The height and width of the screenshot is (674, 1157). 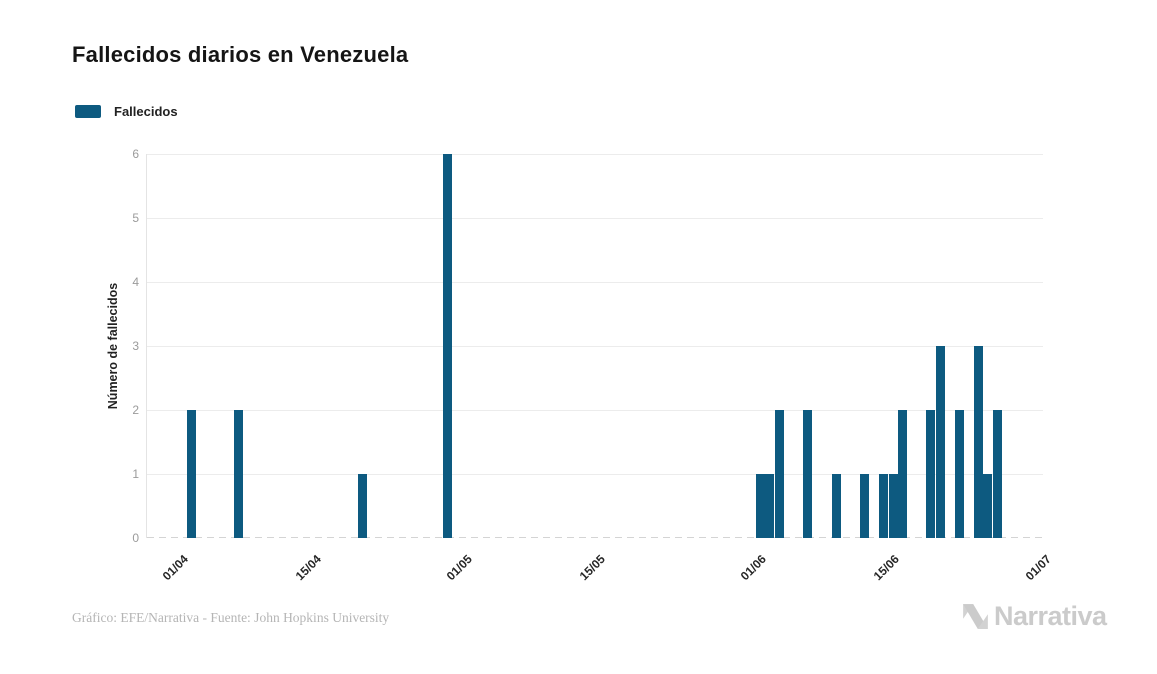 What do you see at coordinates (240, 54) in the screenshot?
I see `chart-title: Fallecidos diarios en Venezuela` at bounding box center [240, 54].